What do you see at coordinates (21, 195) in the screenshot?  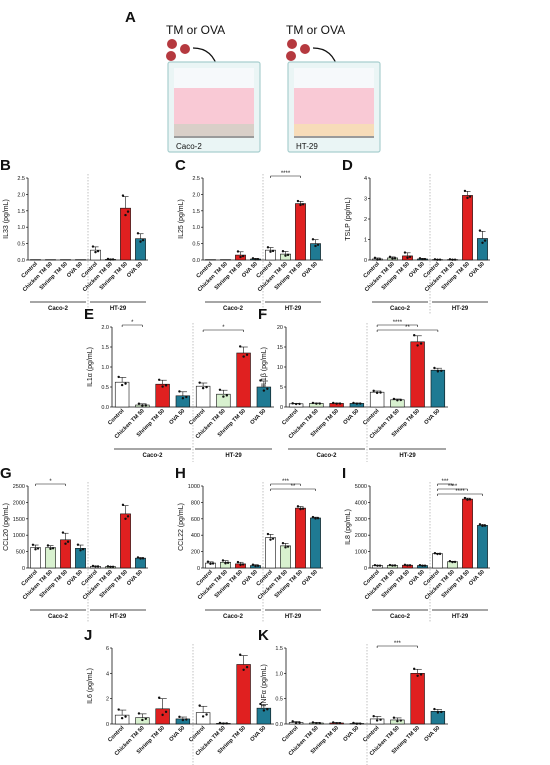 I see `y-tick-label: 2.0` at bounding box center [21, 195].